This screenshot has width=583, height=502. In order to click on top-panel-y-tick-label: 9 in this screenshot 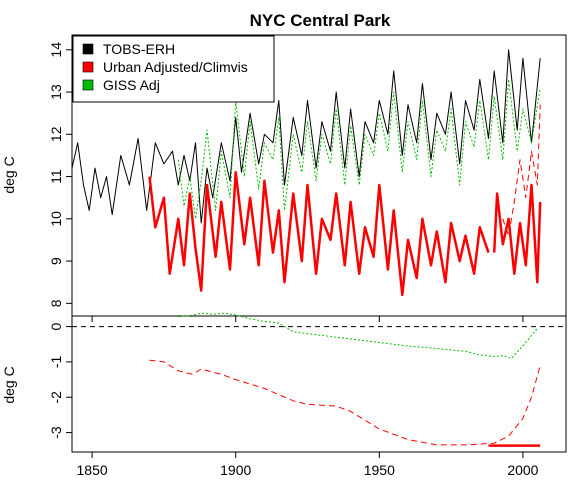, I will do `click(56, 261)`.